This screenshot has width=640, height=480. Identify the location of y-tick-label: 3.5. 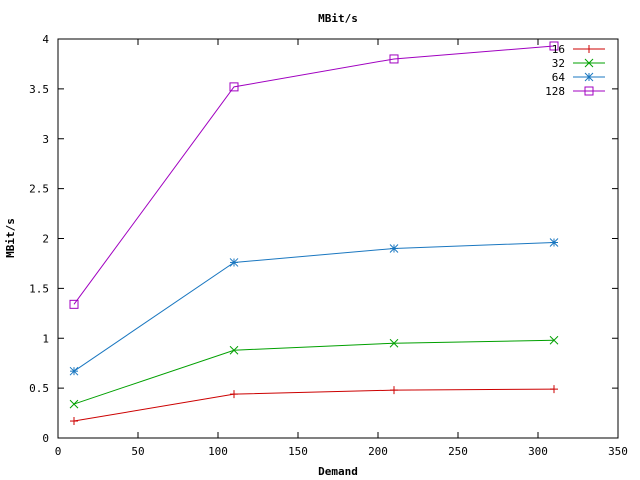
(39, 89).